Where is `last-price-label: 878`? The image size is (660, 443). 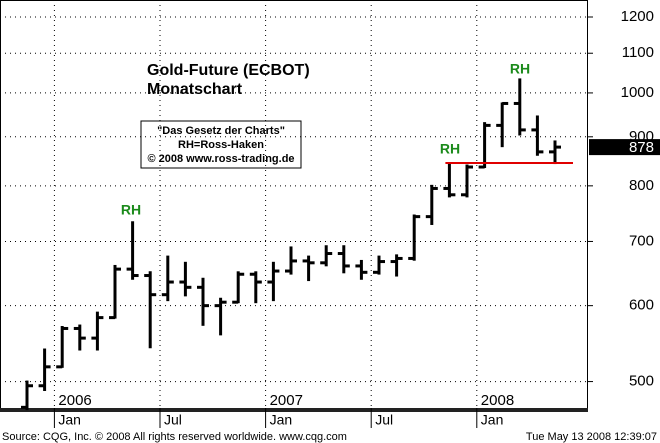
last-price-label: 878 is located at coordinates (641, 147).